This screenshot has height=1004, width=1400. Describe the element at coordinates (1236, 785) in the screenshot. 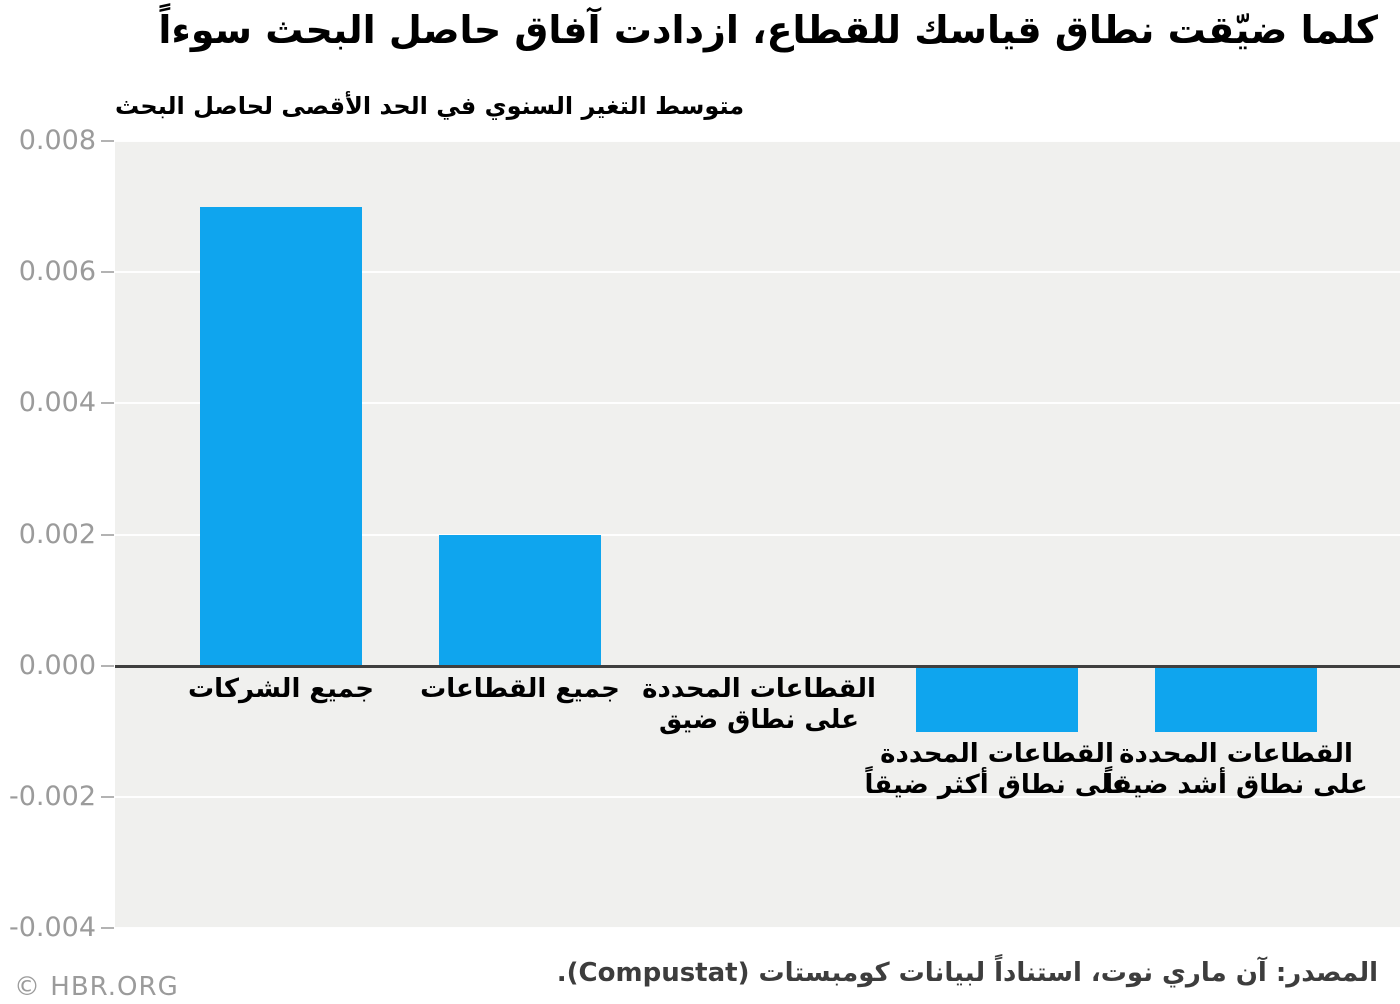

I see `category-label-line: على نطاق أشد ضيقاً` at that location.